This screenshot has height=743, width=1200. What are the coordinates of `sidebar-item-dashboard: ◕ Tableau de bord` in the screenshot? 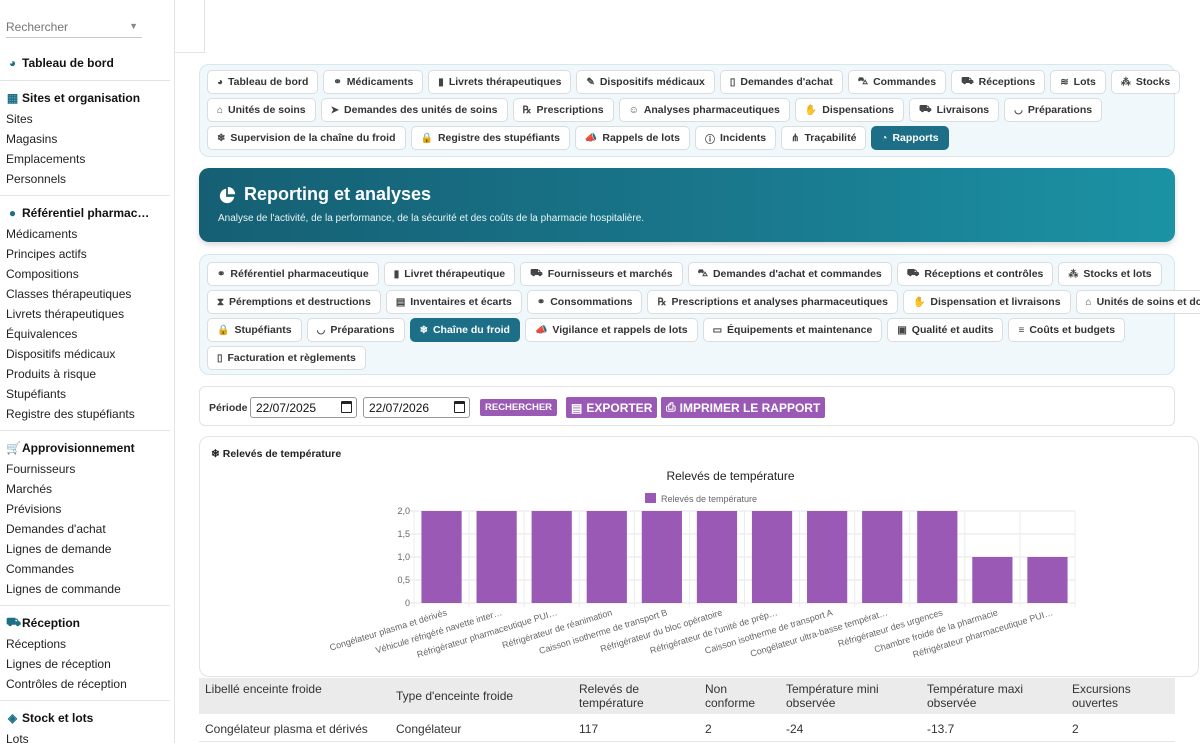 It's located at (85, 63).